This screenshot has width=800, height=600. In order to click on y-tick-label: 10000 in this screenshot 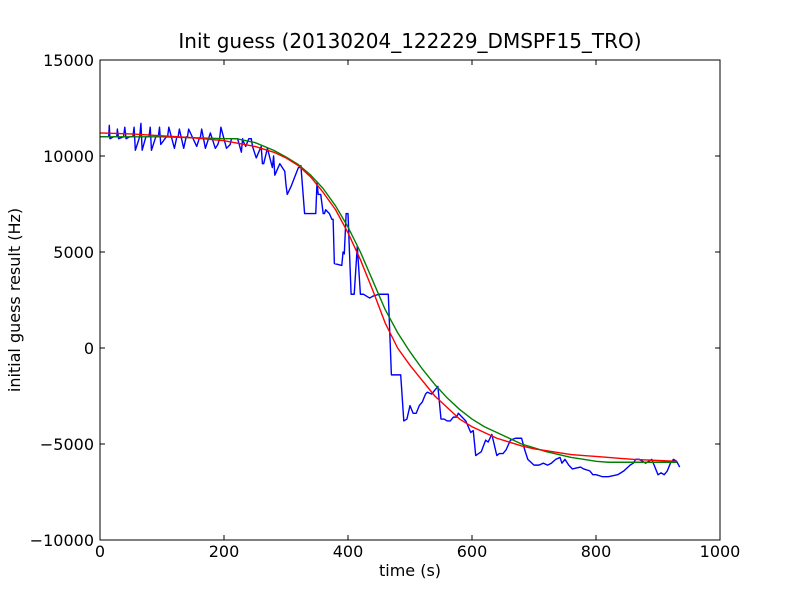, I will do `click(68, 156)`.